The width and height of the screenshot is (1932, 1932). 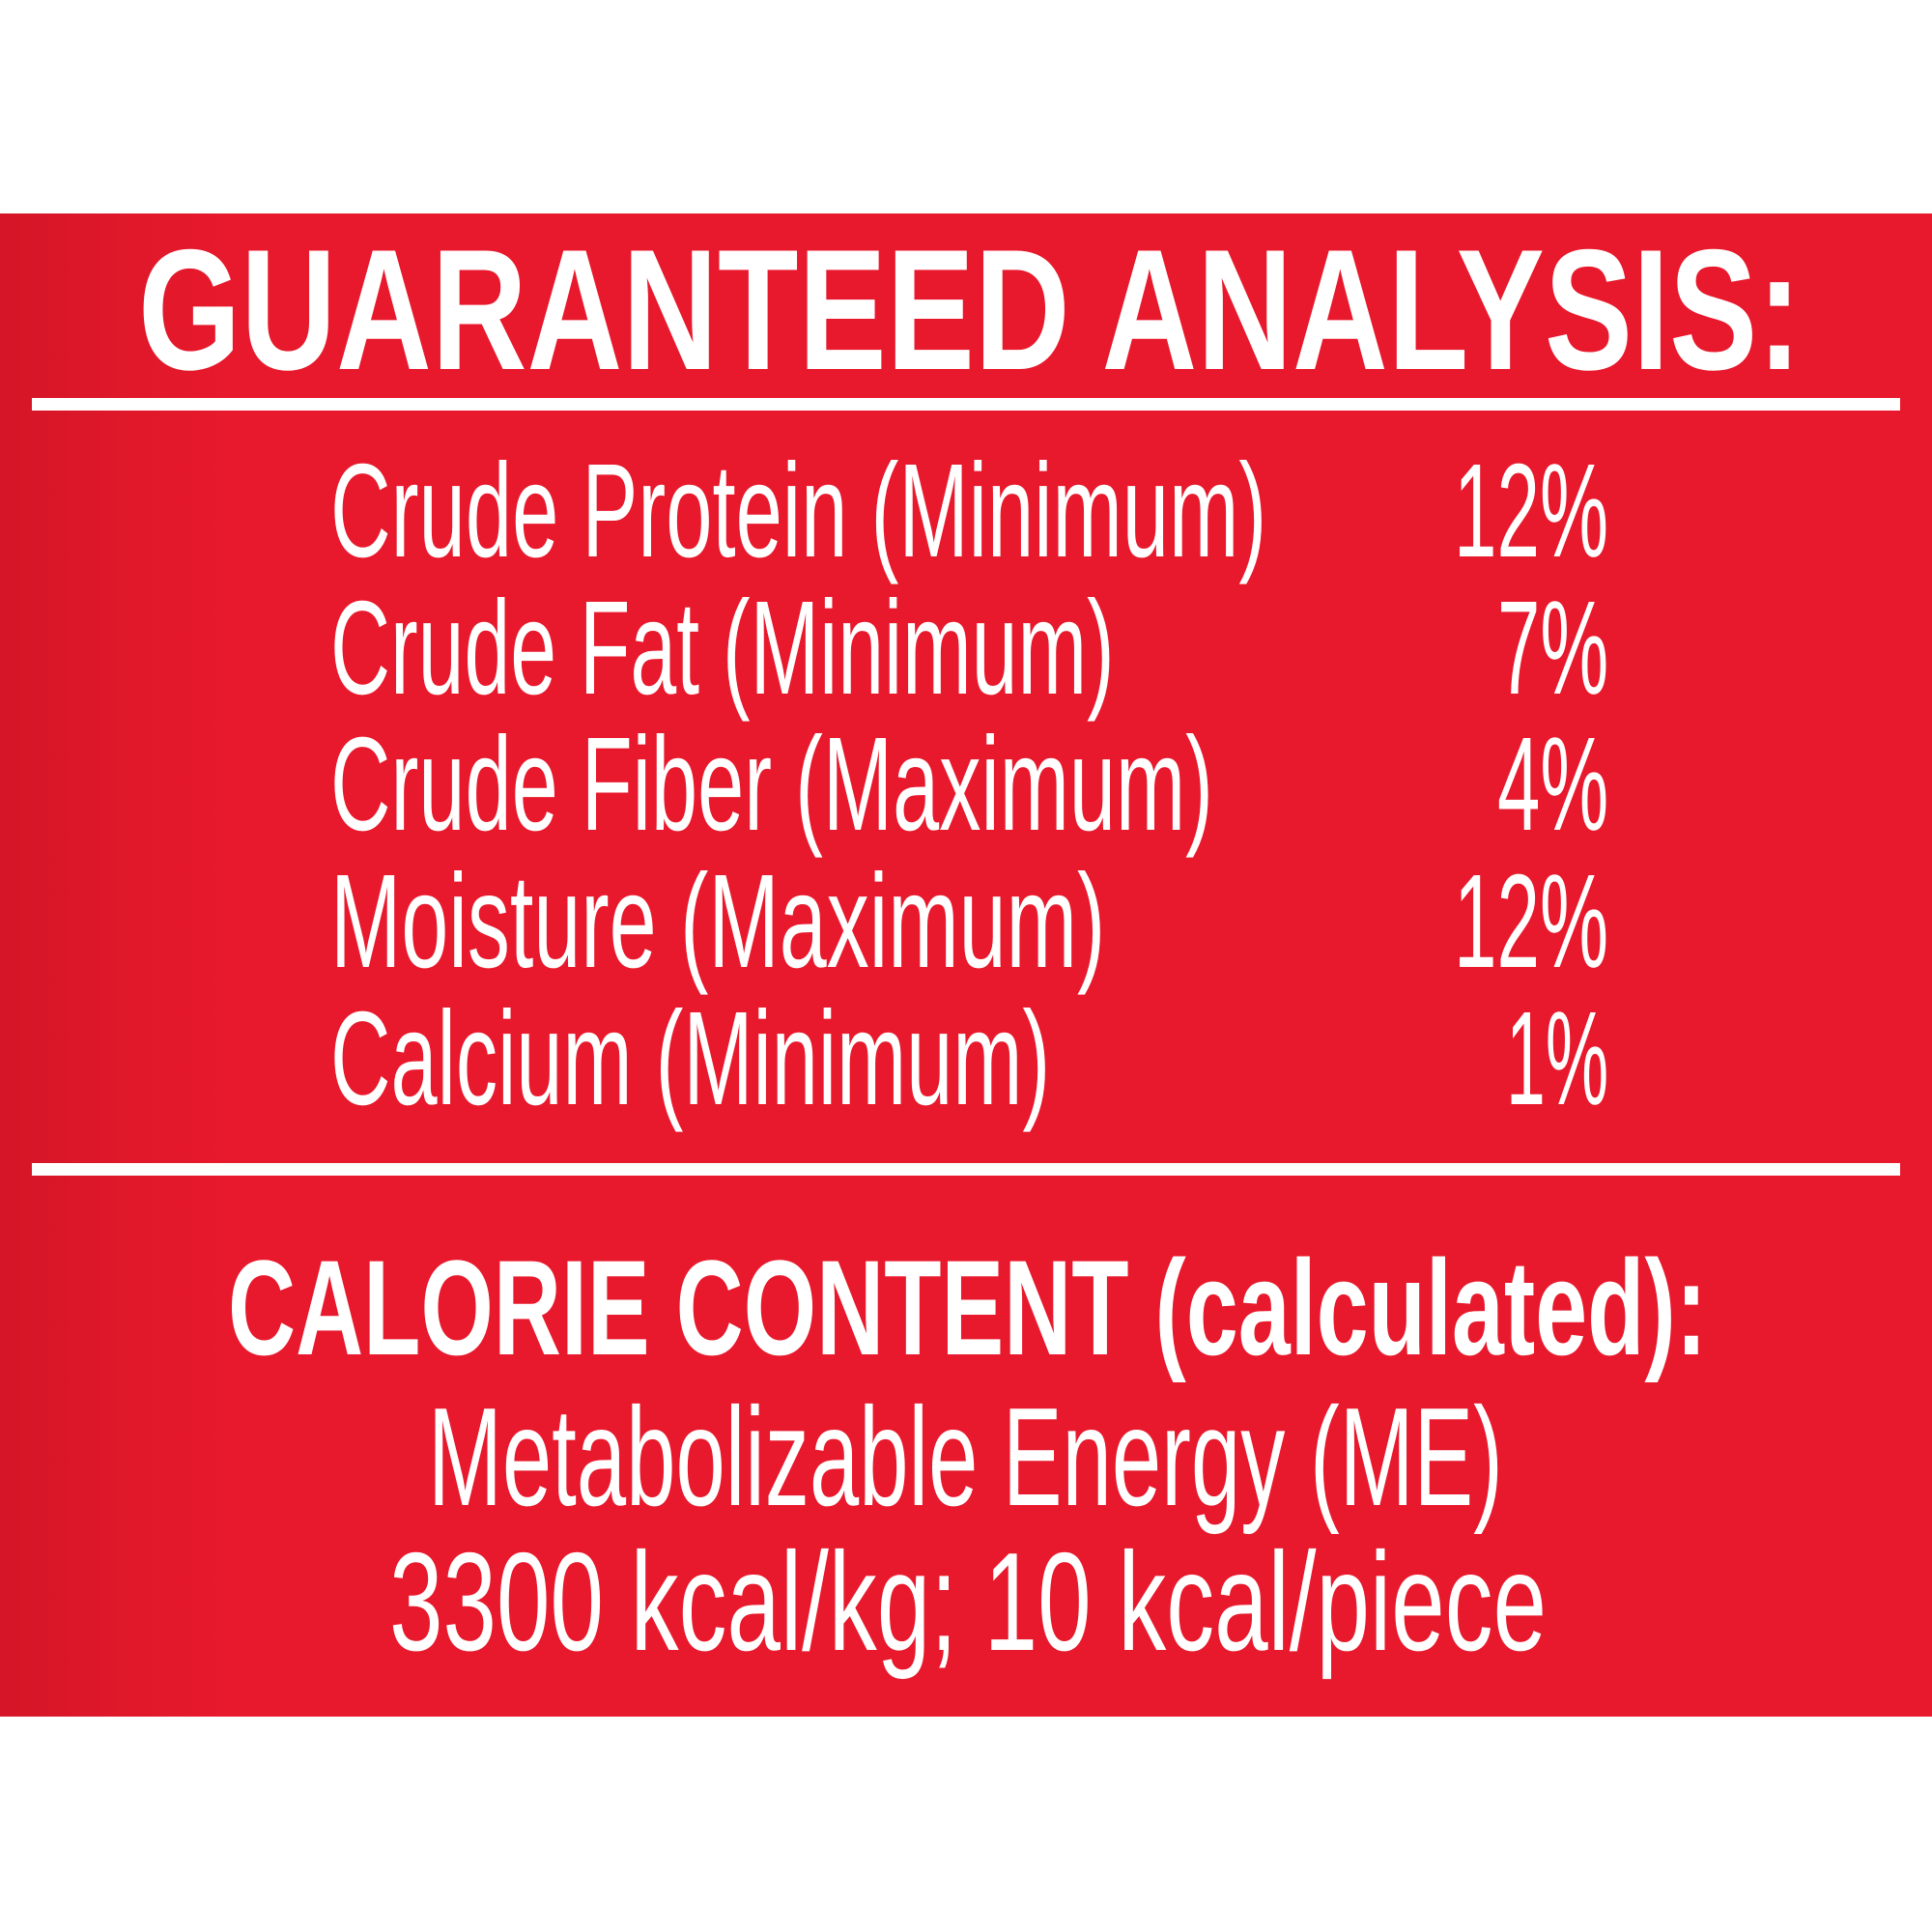 What do you see at coordinates (968, 1601) in the screenshot?
I see `calorie-line-2: 3300 kcal/kg; 10 kcal/piece` at bounding box center [968, 1601].